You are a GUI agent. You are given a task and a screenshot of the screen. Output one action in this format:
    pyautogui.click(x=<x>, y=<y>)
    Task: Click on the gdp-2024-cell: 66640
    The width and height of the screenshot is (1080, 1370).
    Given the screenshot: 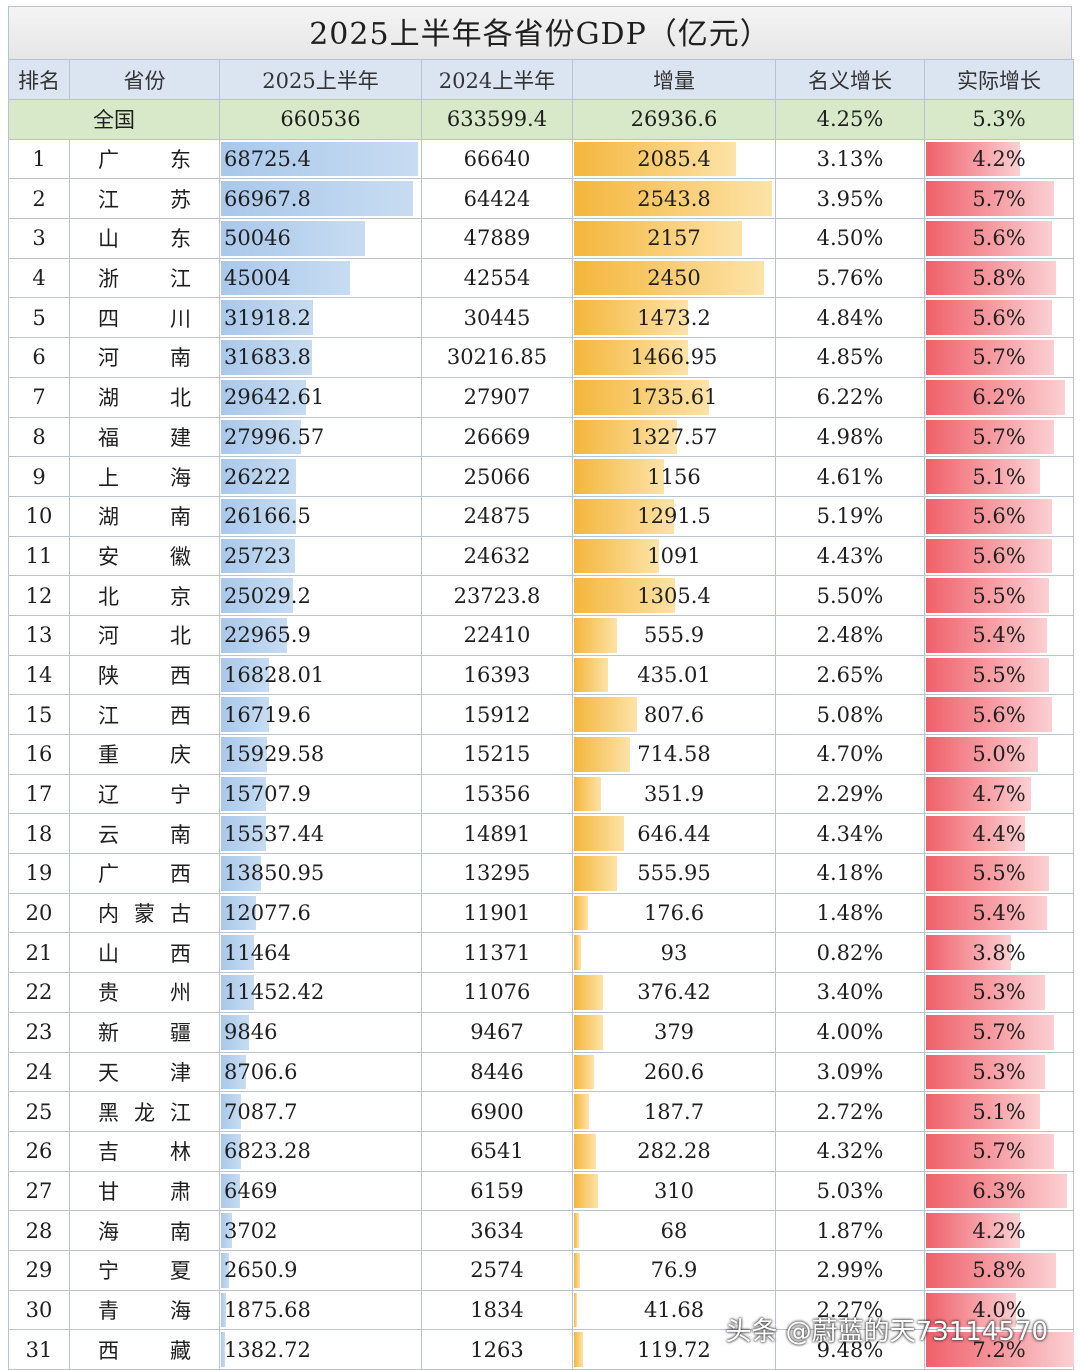 What is the action you would take?
    pyautogui.click(x=497, y=159)
    